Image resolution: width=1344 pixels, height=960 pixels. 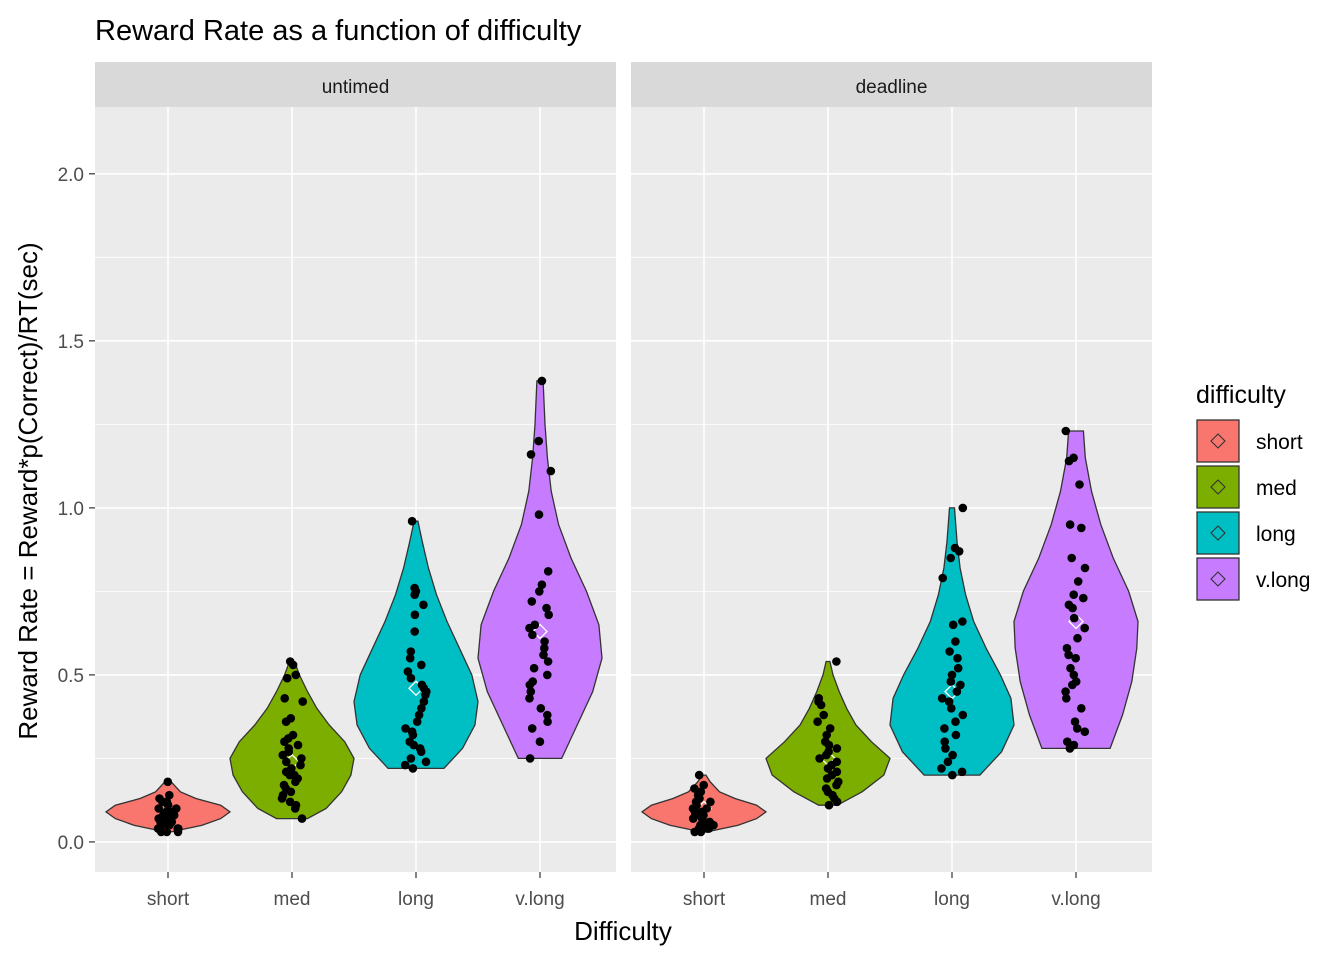 What do you see at coordinates (1241, 395) in the screenshot?
I see `legend-title: difficulty` at bounding box center [1241, 395].